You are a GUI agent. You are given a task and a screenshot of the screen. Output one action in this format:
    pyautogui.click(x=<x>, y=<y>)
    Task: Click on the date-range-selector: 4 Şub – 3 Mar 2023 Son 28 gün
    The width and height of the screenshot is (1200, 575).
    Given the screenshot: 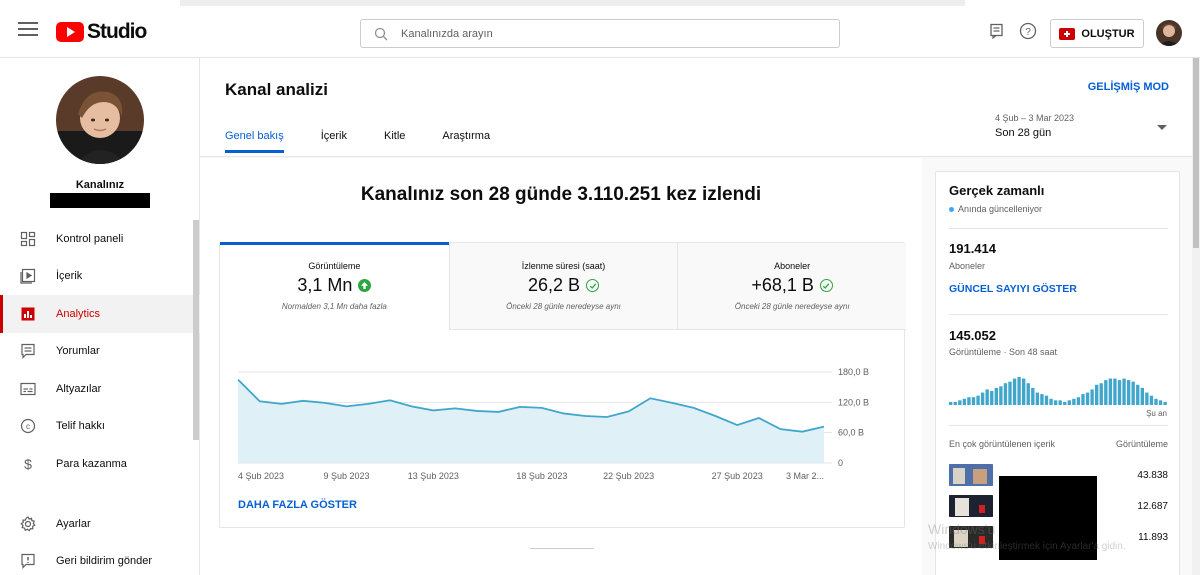 What is the action you would take?
    pyautogui.click(x=1082, y=129)
    